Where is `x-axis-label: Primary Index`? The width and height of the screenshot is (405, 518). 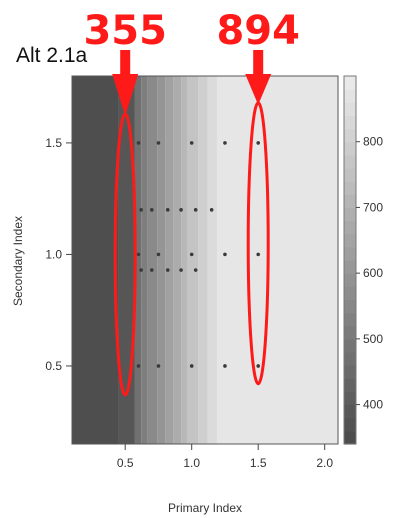 x-axis-label: Primary Index is located at coordinates (205, 508).